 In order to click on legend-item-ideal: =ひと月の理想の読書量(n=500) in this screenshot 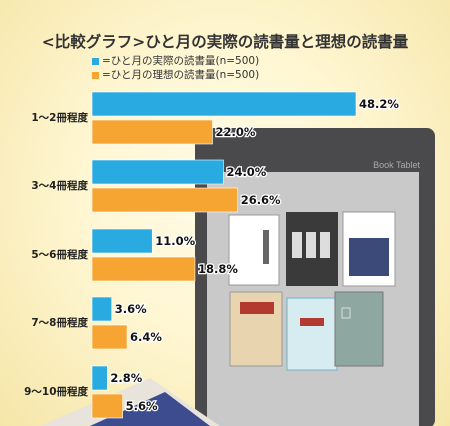, I will do `click(175, 75)`.